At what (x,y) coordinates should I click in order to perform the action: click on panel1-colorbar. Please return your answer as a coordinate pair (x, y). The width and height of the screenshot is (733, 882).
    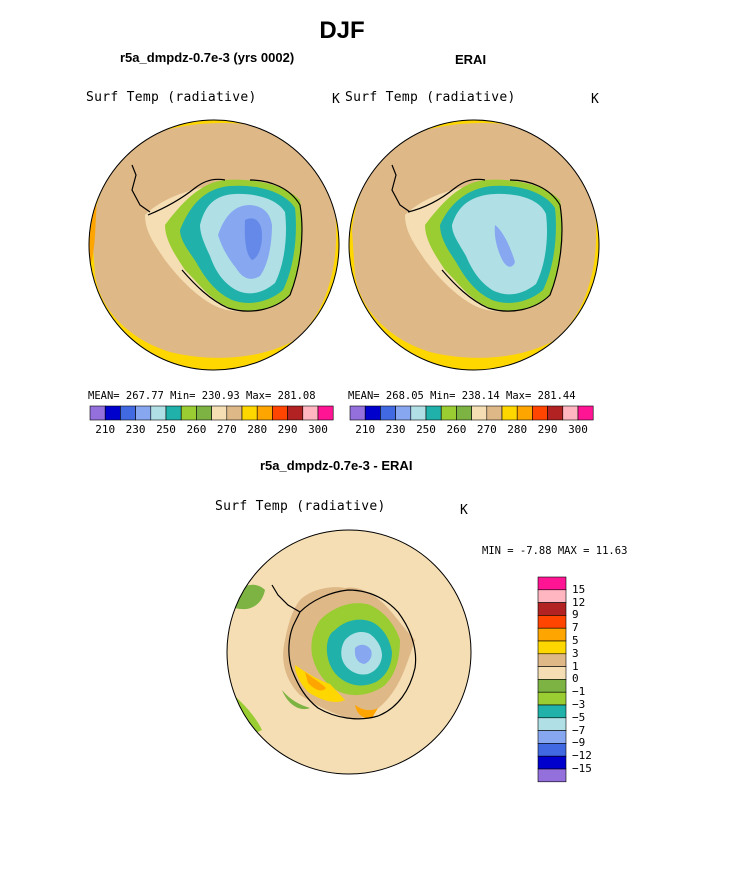
    Looking at the image, I should click on (211, 413).